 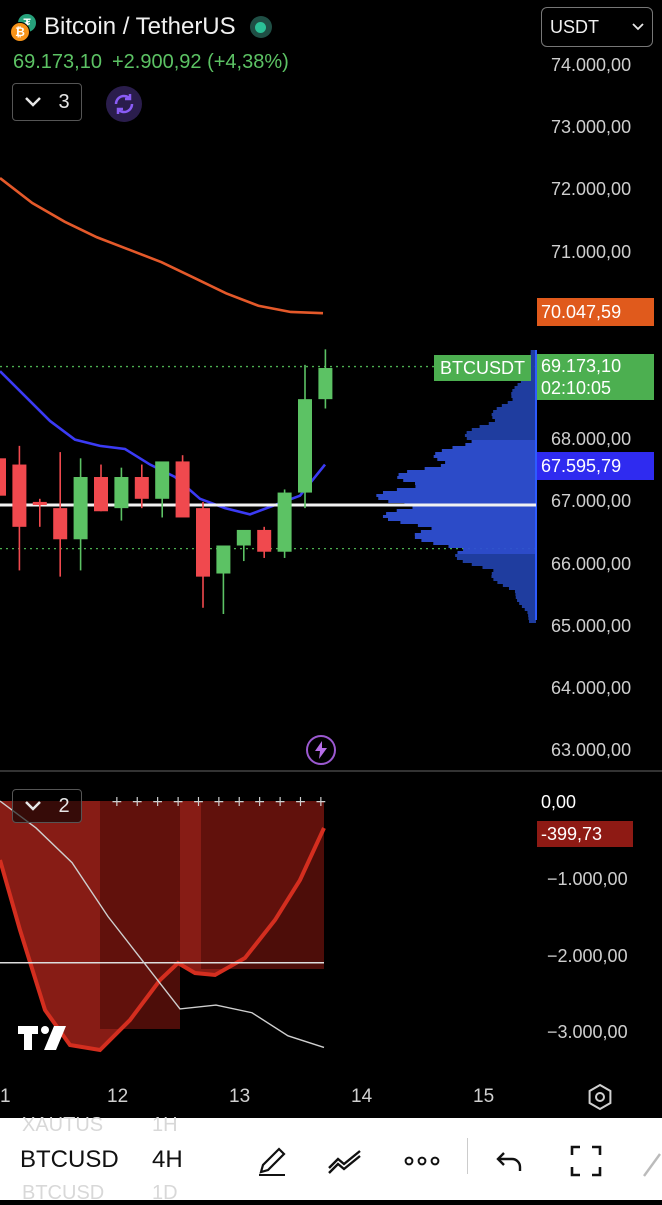 What do you see at coordinates (591, 626) in the screenshot?
I see `price-axis-label: 65.000,00` at bounding box center [591, 626].